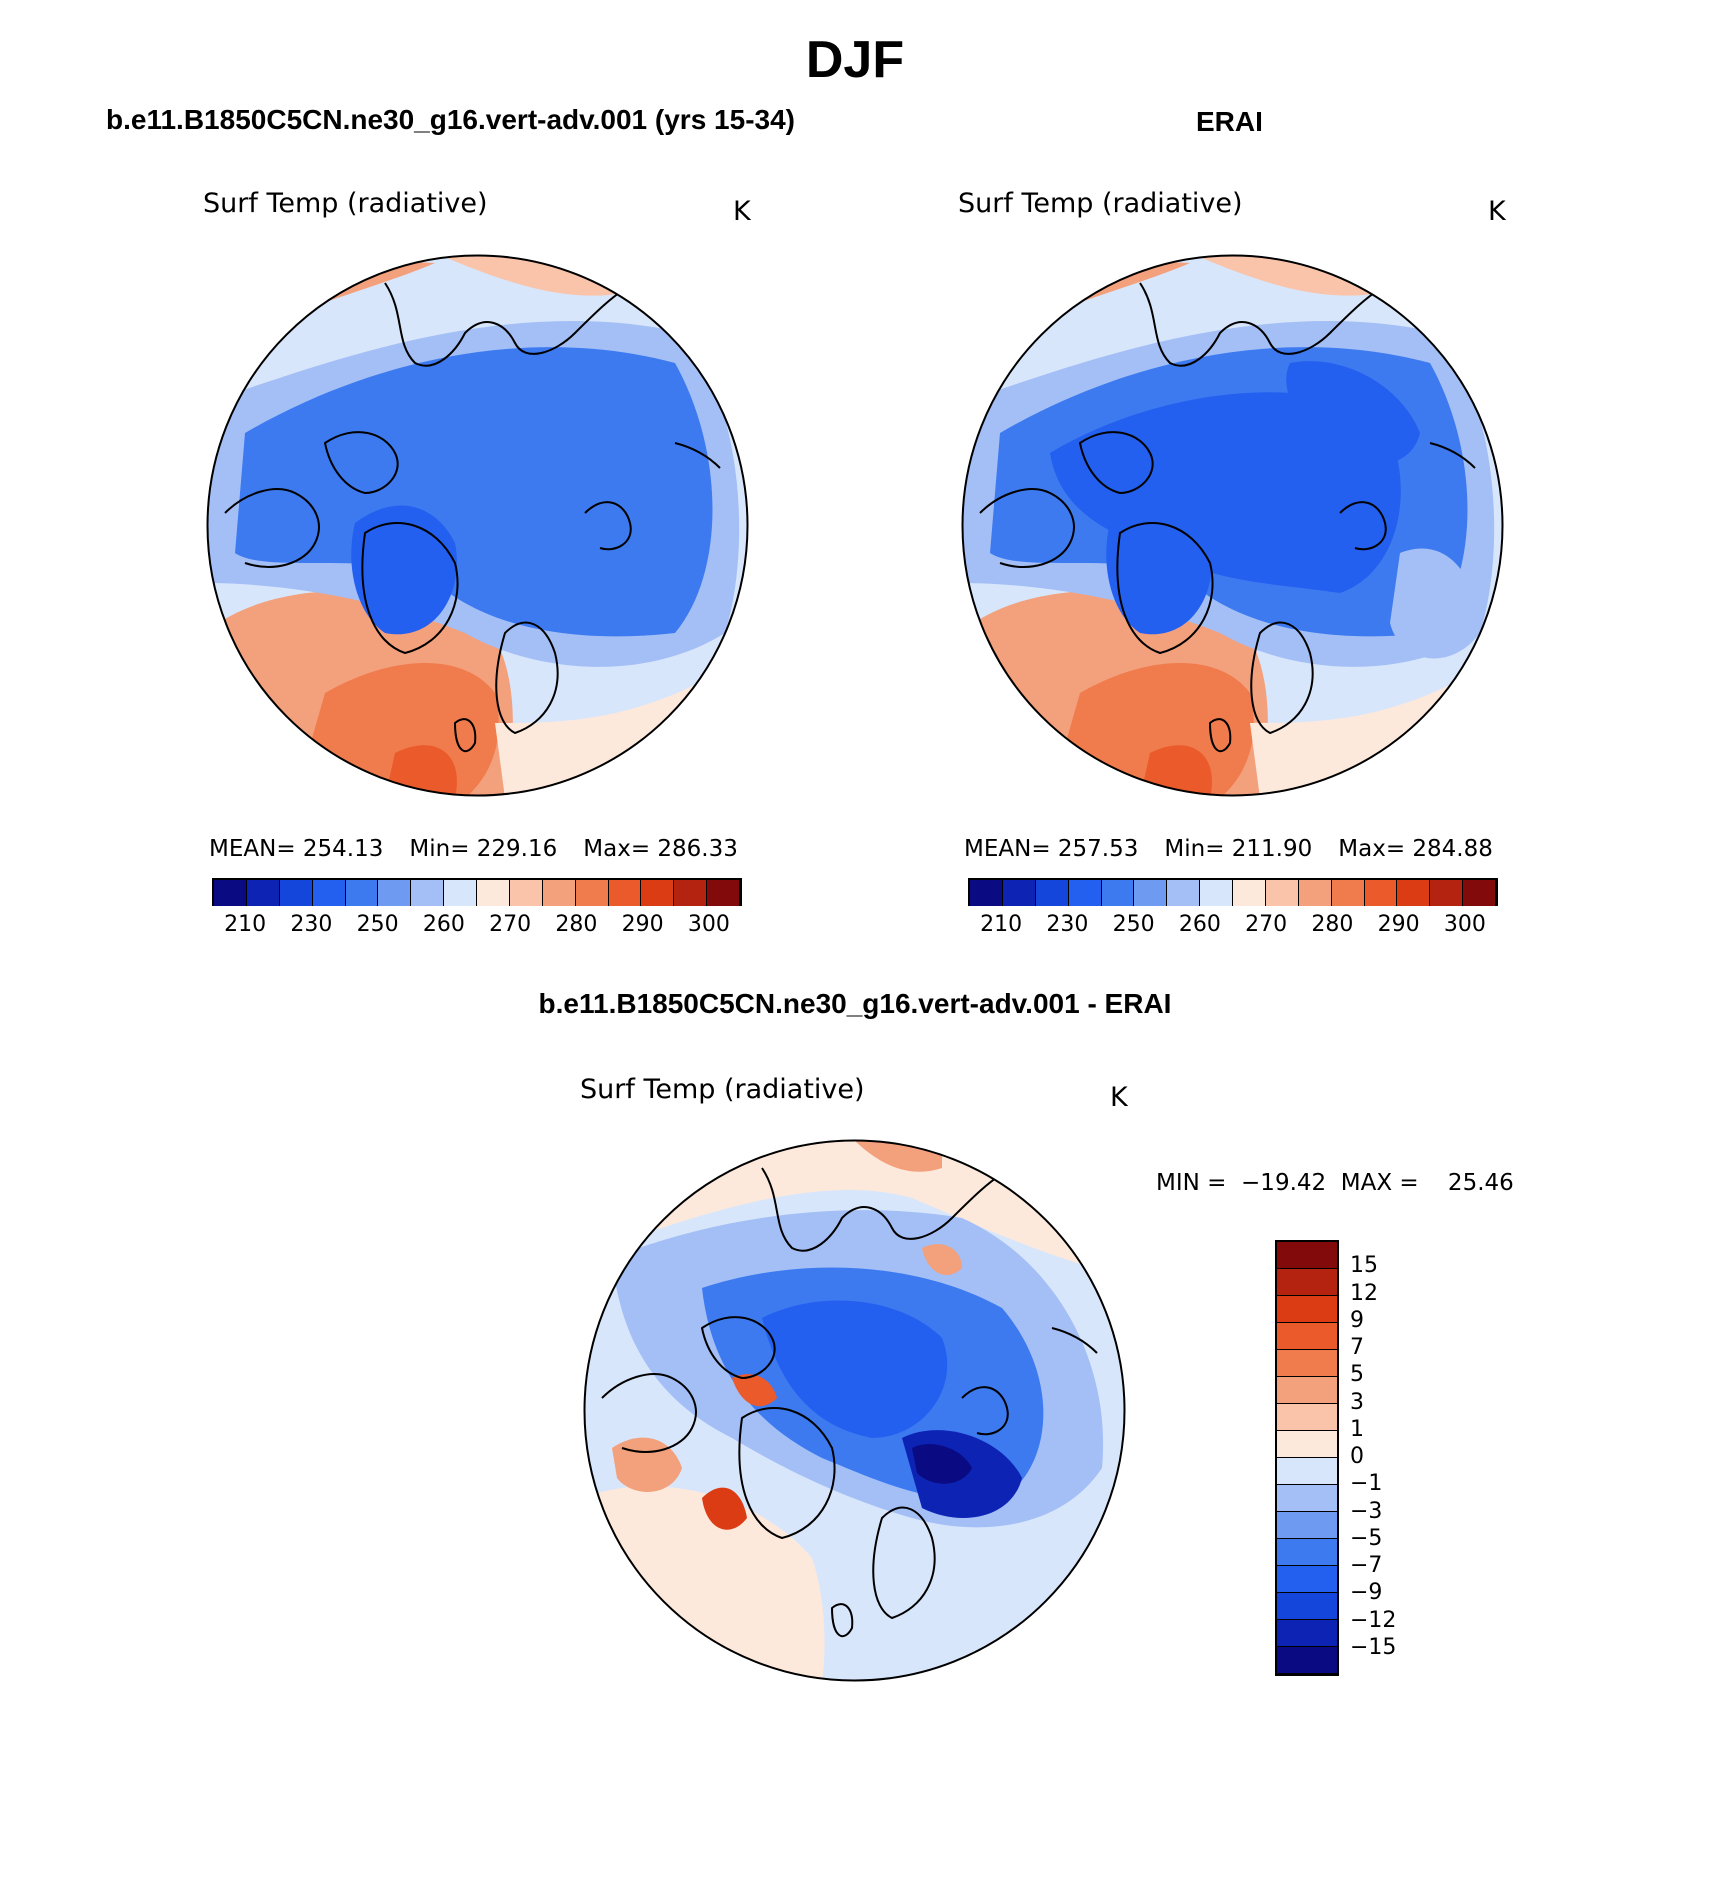  What do you see at coordinates (1364, 1293) in the screenshot?
I see `diff-colorbar-tick-label: 12` at bounding box center [1364, 1293].